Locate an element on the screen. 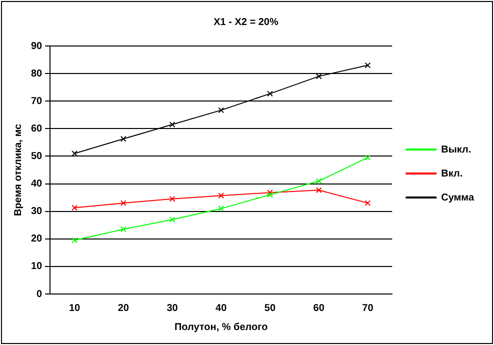  x-tick-label: 10 is located at coordinates (74, 308).